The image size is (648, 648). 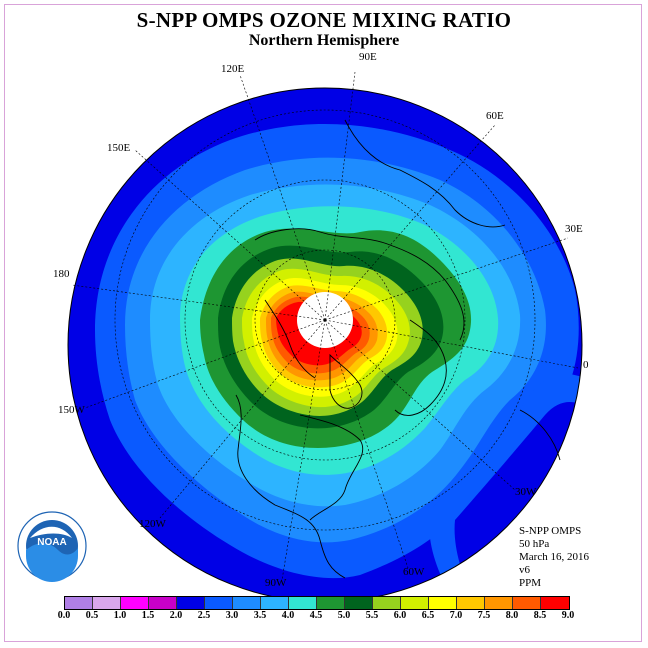 I want to click on logo-wave, so click(x=52, y=562).